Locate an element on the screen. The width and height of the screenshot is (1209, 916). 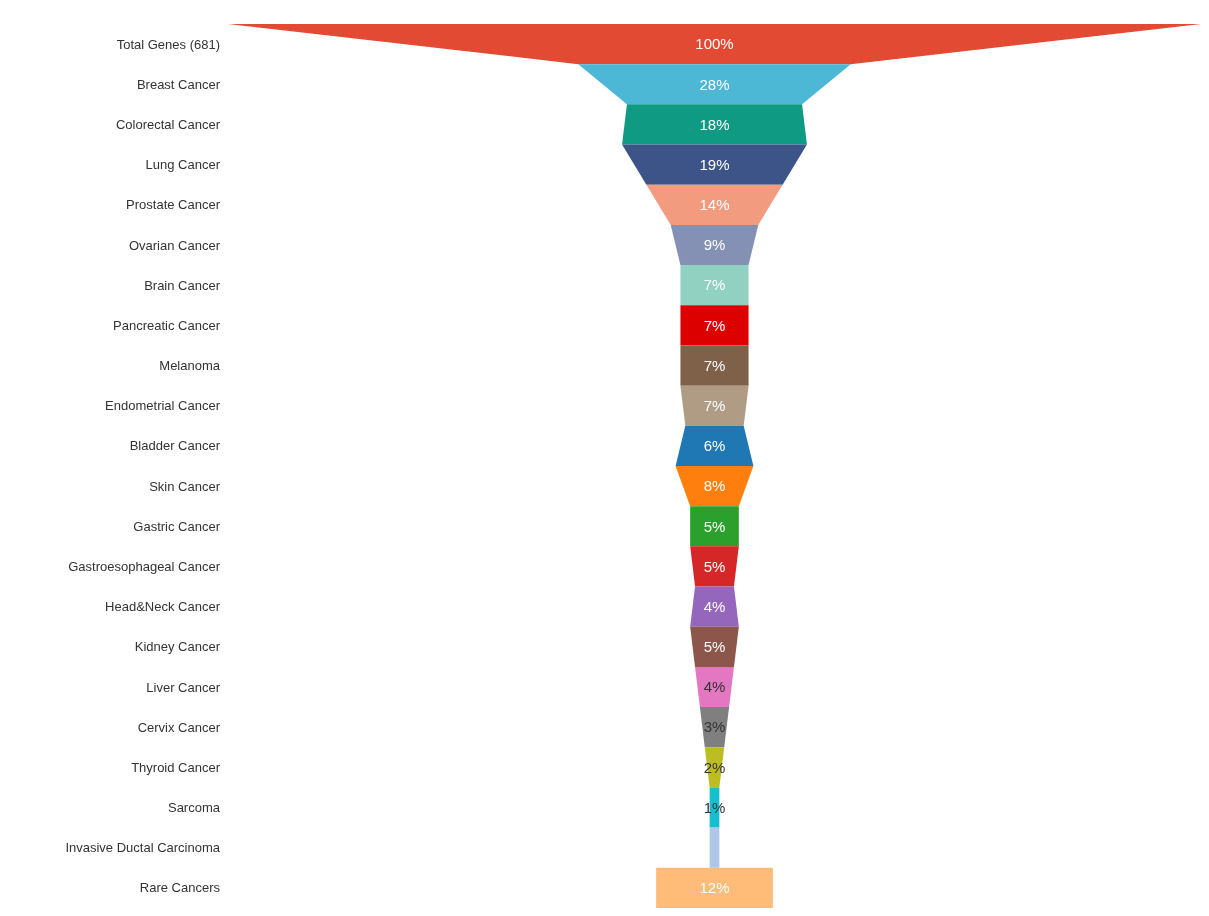
category-label: Kidney Cancer is located at coordinates (177, 647).